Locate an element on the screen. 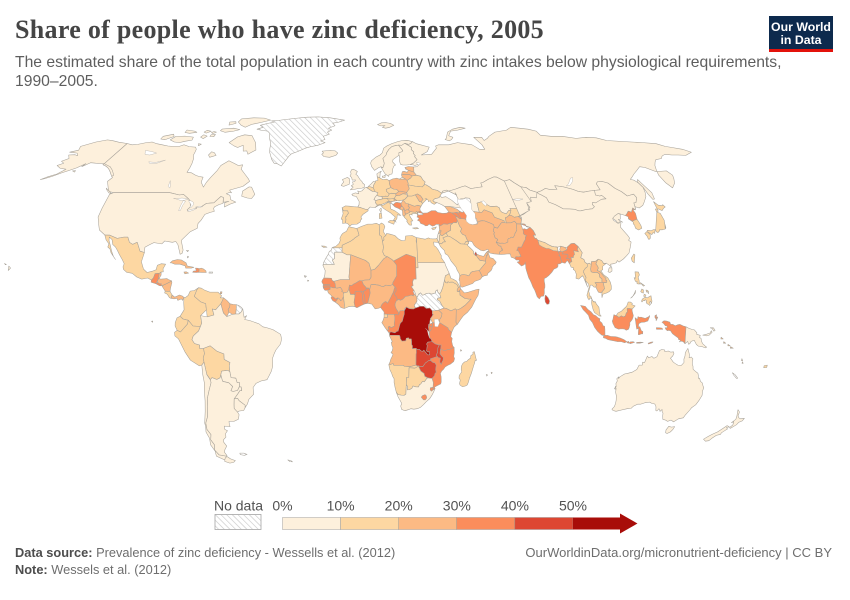 This screenshot has height=600, width=850. svg-text: 40% is located at coordinates (515, 506).